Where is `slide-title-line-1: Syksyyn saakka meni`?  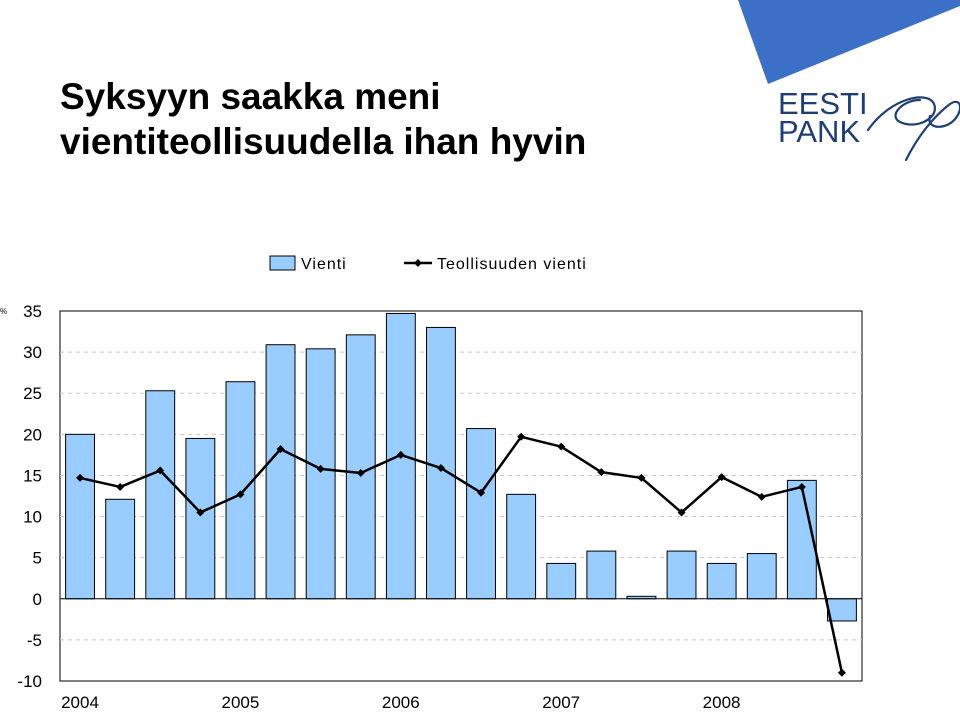 slide-title-line-1: Syksyyn saakka meni is located at coordinates (250, 96).